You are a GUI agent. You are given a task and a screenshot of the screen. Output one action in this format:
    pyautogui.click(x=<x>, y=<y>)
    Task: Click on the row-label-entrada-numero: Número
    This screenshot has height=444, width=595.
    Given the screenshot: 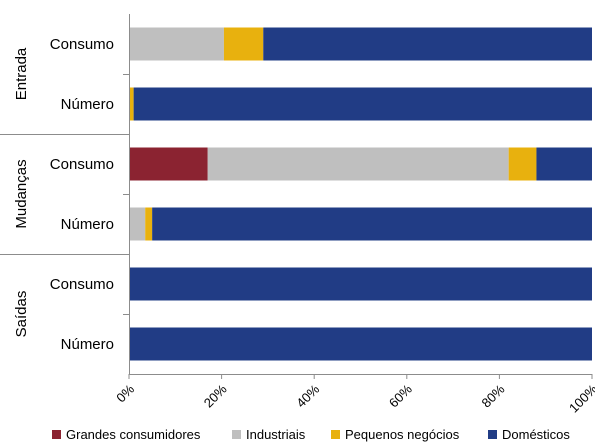 What is the action you would take?
    pyautogui.click(x=87, y=104)
    